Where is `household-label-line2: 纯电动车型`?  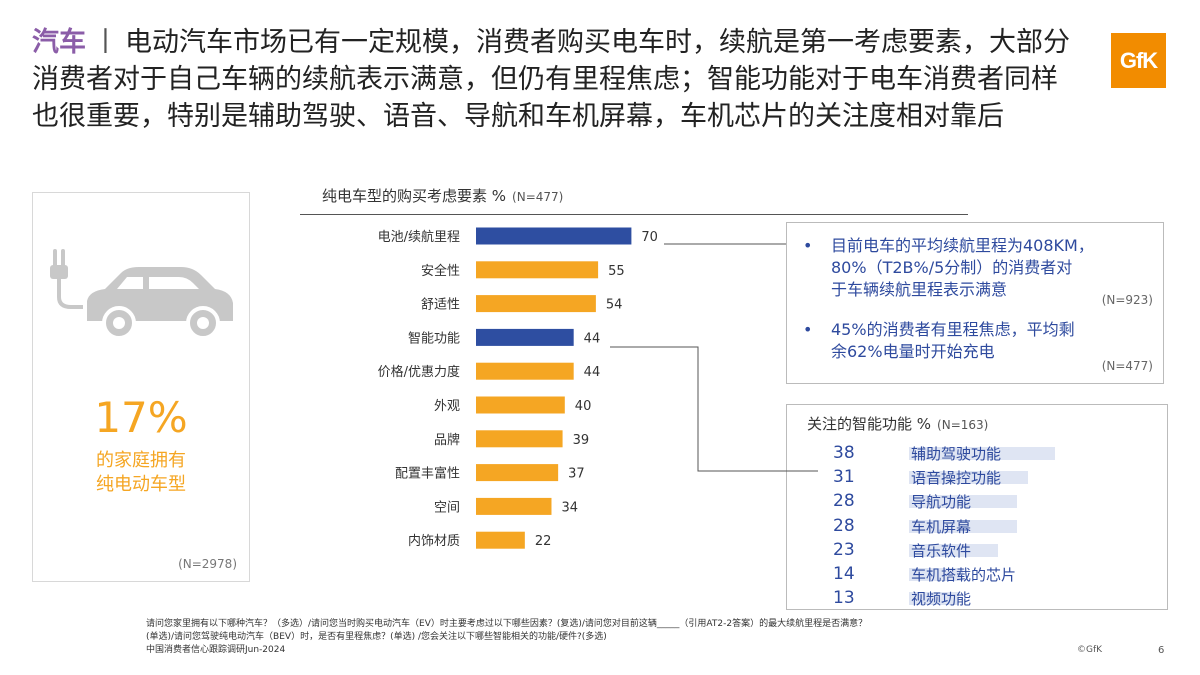 household-label-line2: 纯电动车型 is located at coordinates (141, 484).